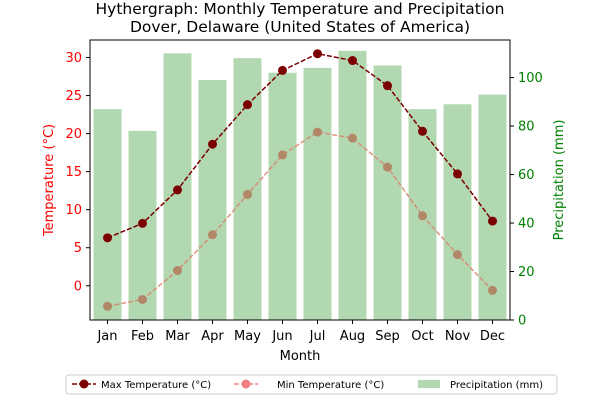 This screenshot has height=400, width=600. Describe the element at coordinates (212, 200) in the screenshot. I see `precipitation-bar-apr` at that location.